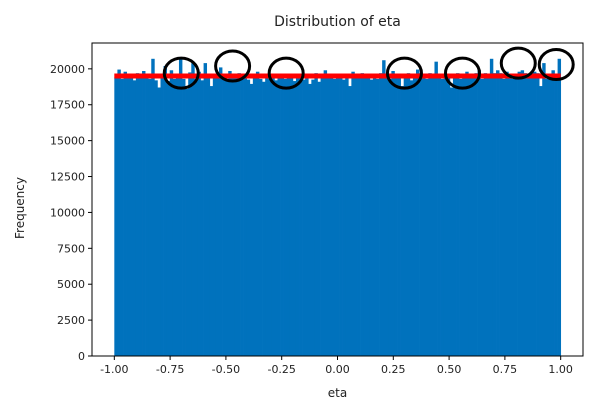 The height and width of the screenshot is (412, 597). What do you see at coordinates (71, 248) in the screenshot?
I see `y-tick-label: 7500` at bounding box center [71, 248].